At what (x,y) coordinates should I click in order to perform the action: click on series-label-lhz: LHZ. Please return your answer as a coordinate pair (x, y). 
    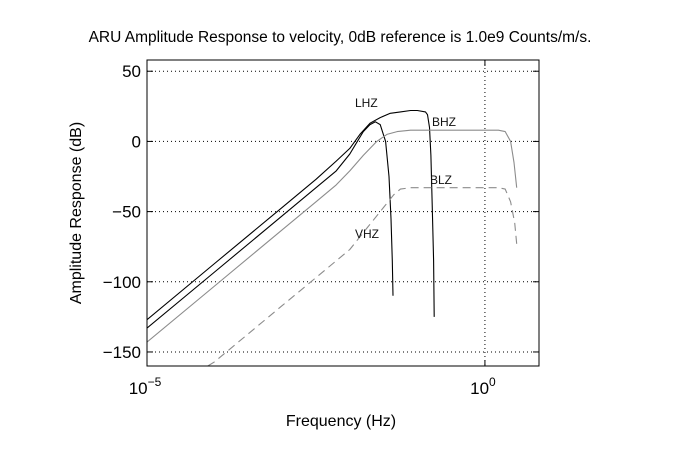
    Looking at the image, I should click on (366, 103).